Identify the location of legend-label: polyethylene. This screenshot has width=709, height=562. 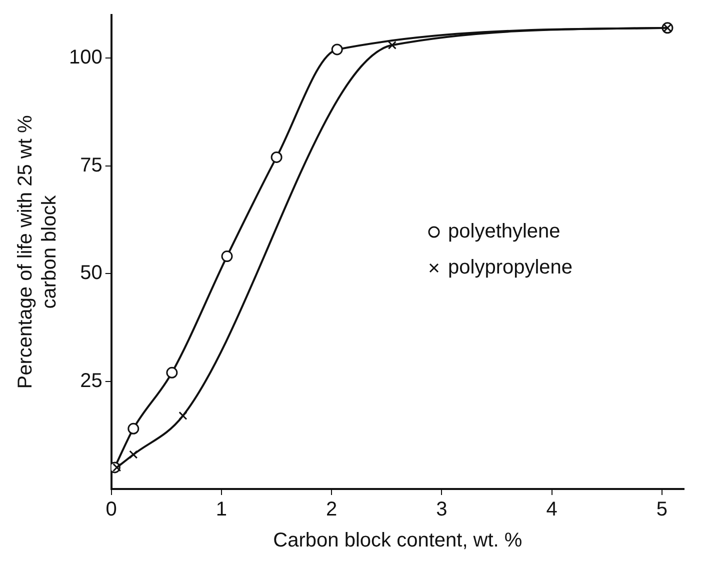
(504, 231).